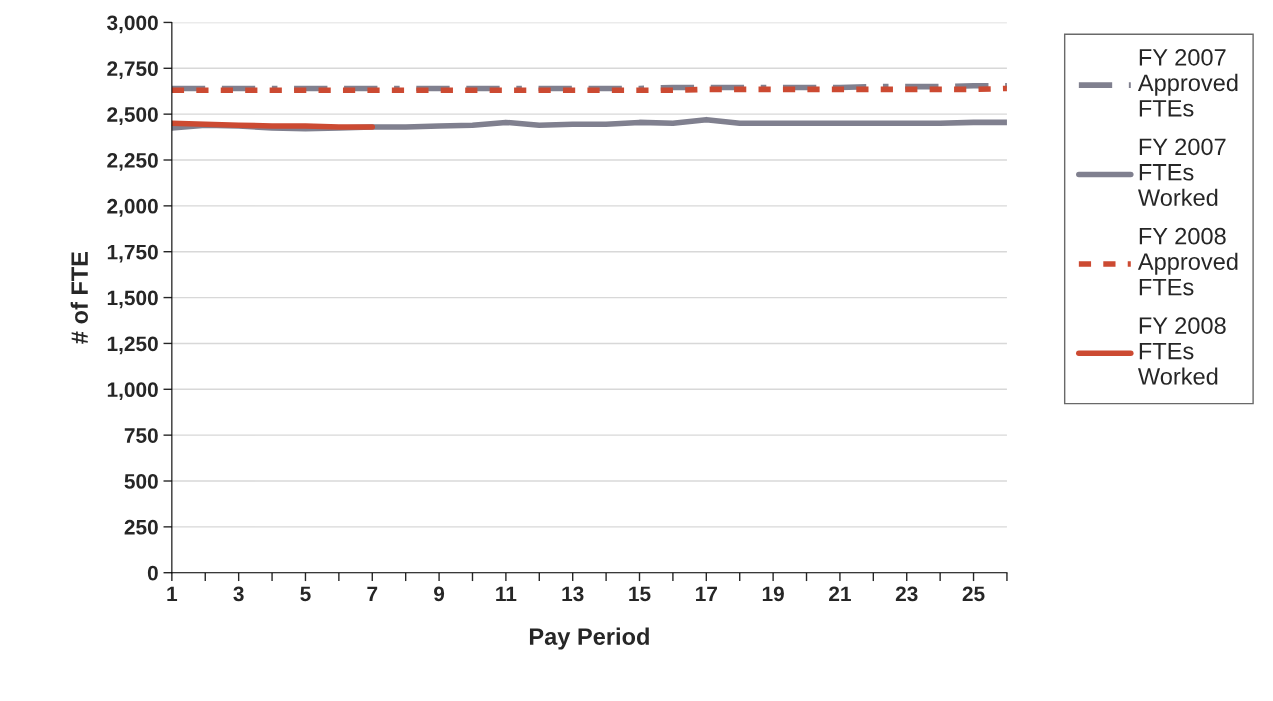 This screenshot has width=1273, height=701. I want to click on x-tick-label: 3, so click(238, 594).